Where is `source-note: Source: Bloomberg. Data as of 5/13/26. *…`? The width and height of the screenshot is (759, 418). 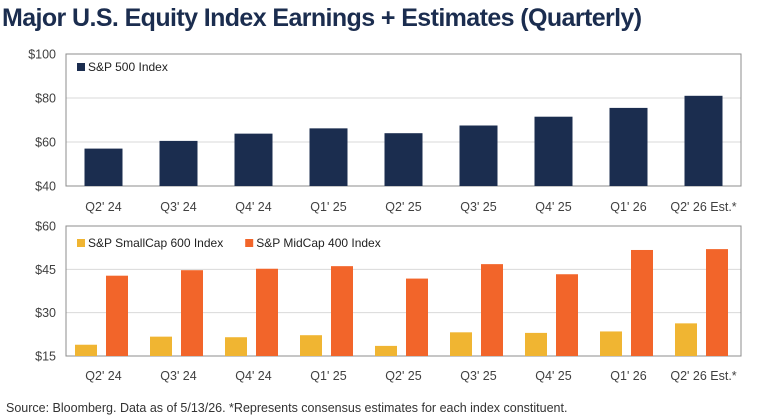 source-note: Source: Bloomberg. Data as of 5/13/26. *… is located at coordinates (287, 408).